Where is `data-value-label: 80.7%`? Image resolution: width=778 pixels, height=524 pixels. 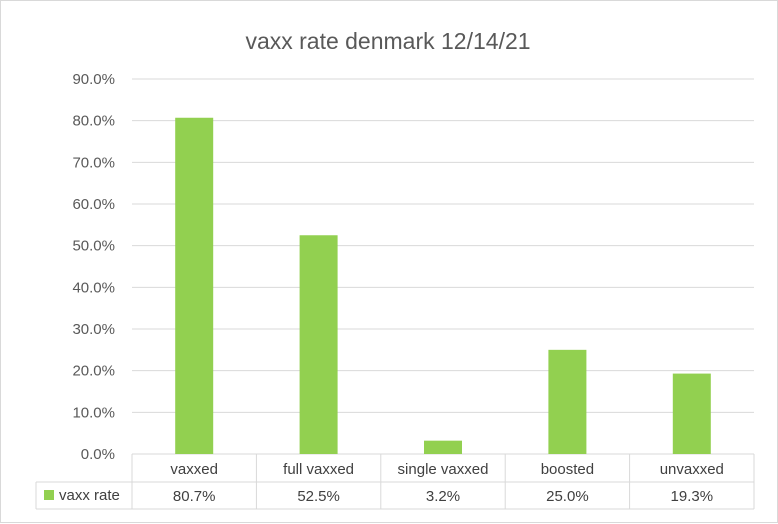 data-value-label: 80.7% is located at coordinates (194, 496).